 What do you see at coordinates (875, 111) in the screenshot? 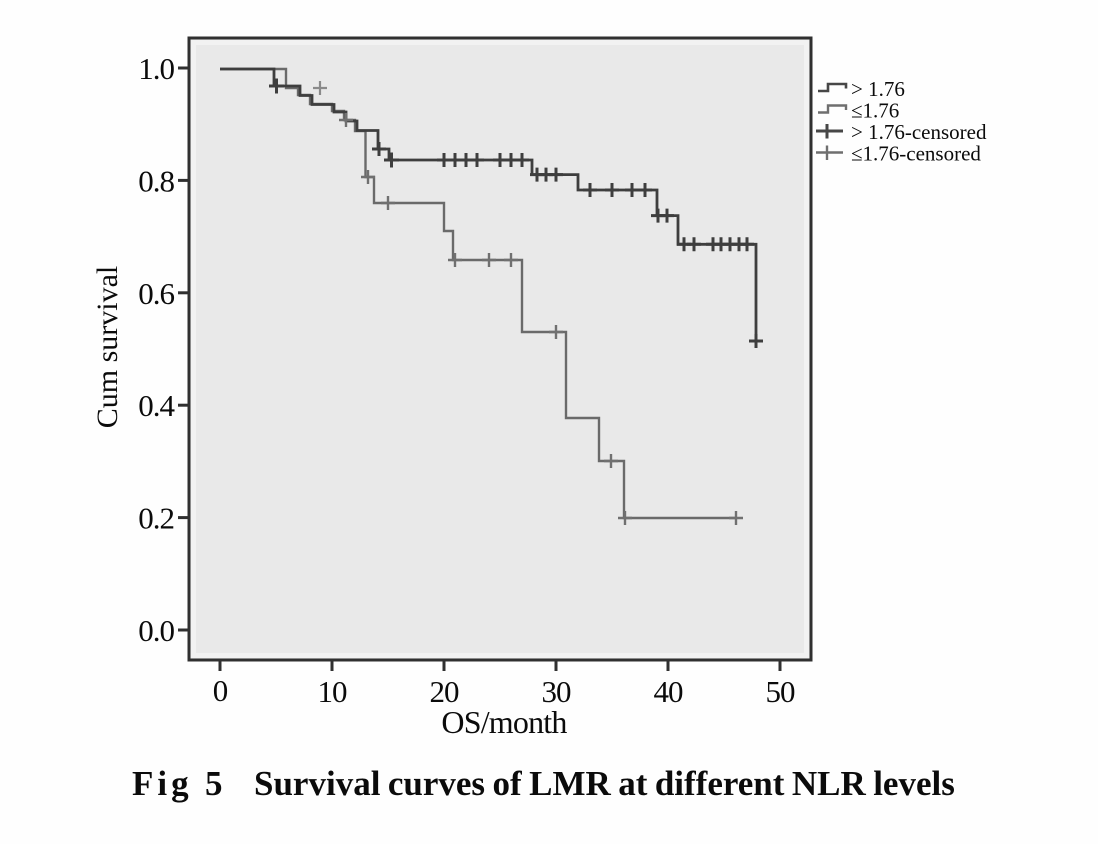
I see `svg-text: ≤1.76` at bounding box center [875, 111].